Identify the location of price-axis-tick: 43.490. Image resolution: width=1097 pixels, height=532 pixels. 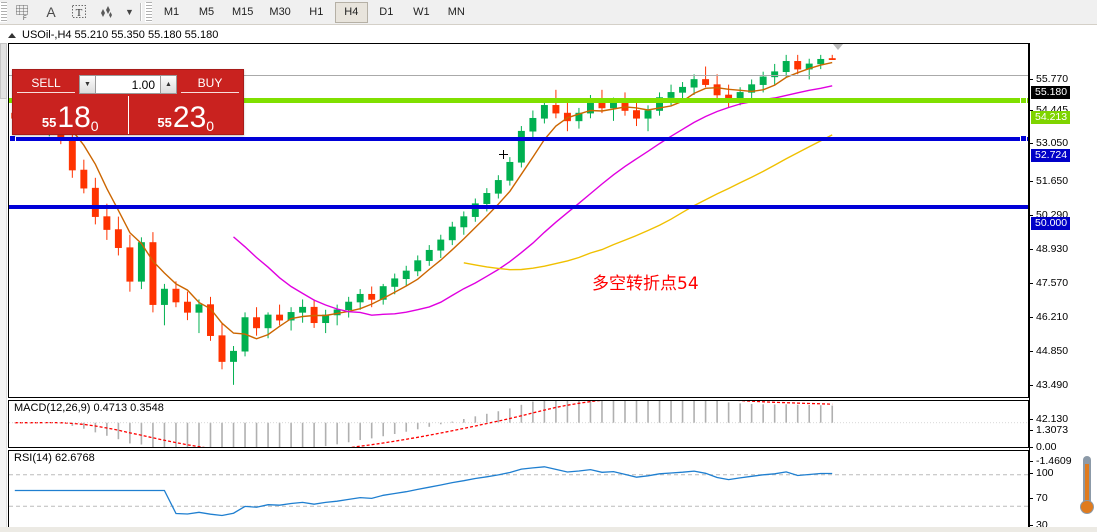
(1049, 385).